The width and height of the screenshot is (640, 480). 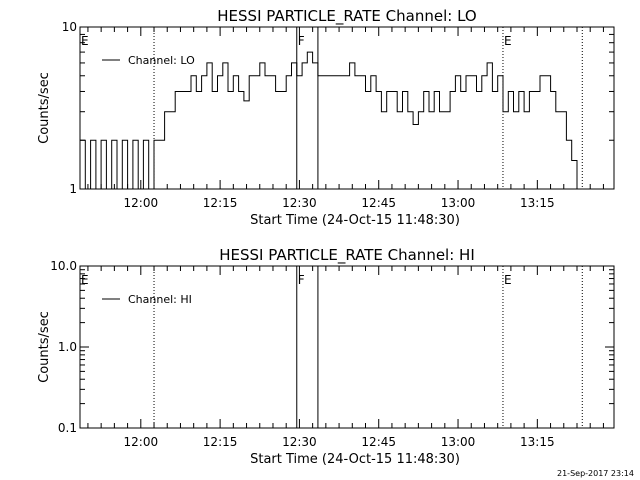 I want to click on legend-label: Channel: HI, so click(x=160, y=299).